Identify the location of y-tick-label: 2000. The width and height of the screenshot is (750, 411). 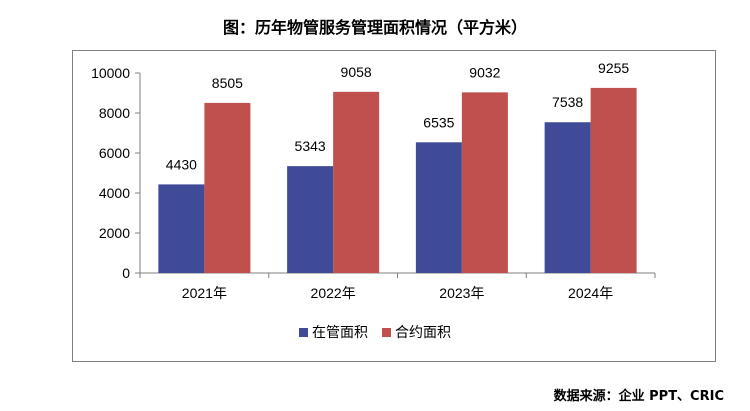
(114, 233).